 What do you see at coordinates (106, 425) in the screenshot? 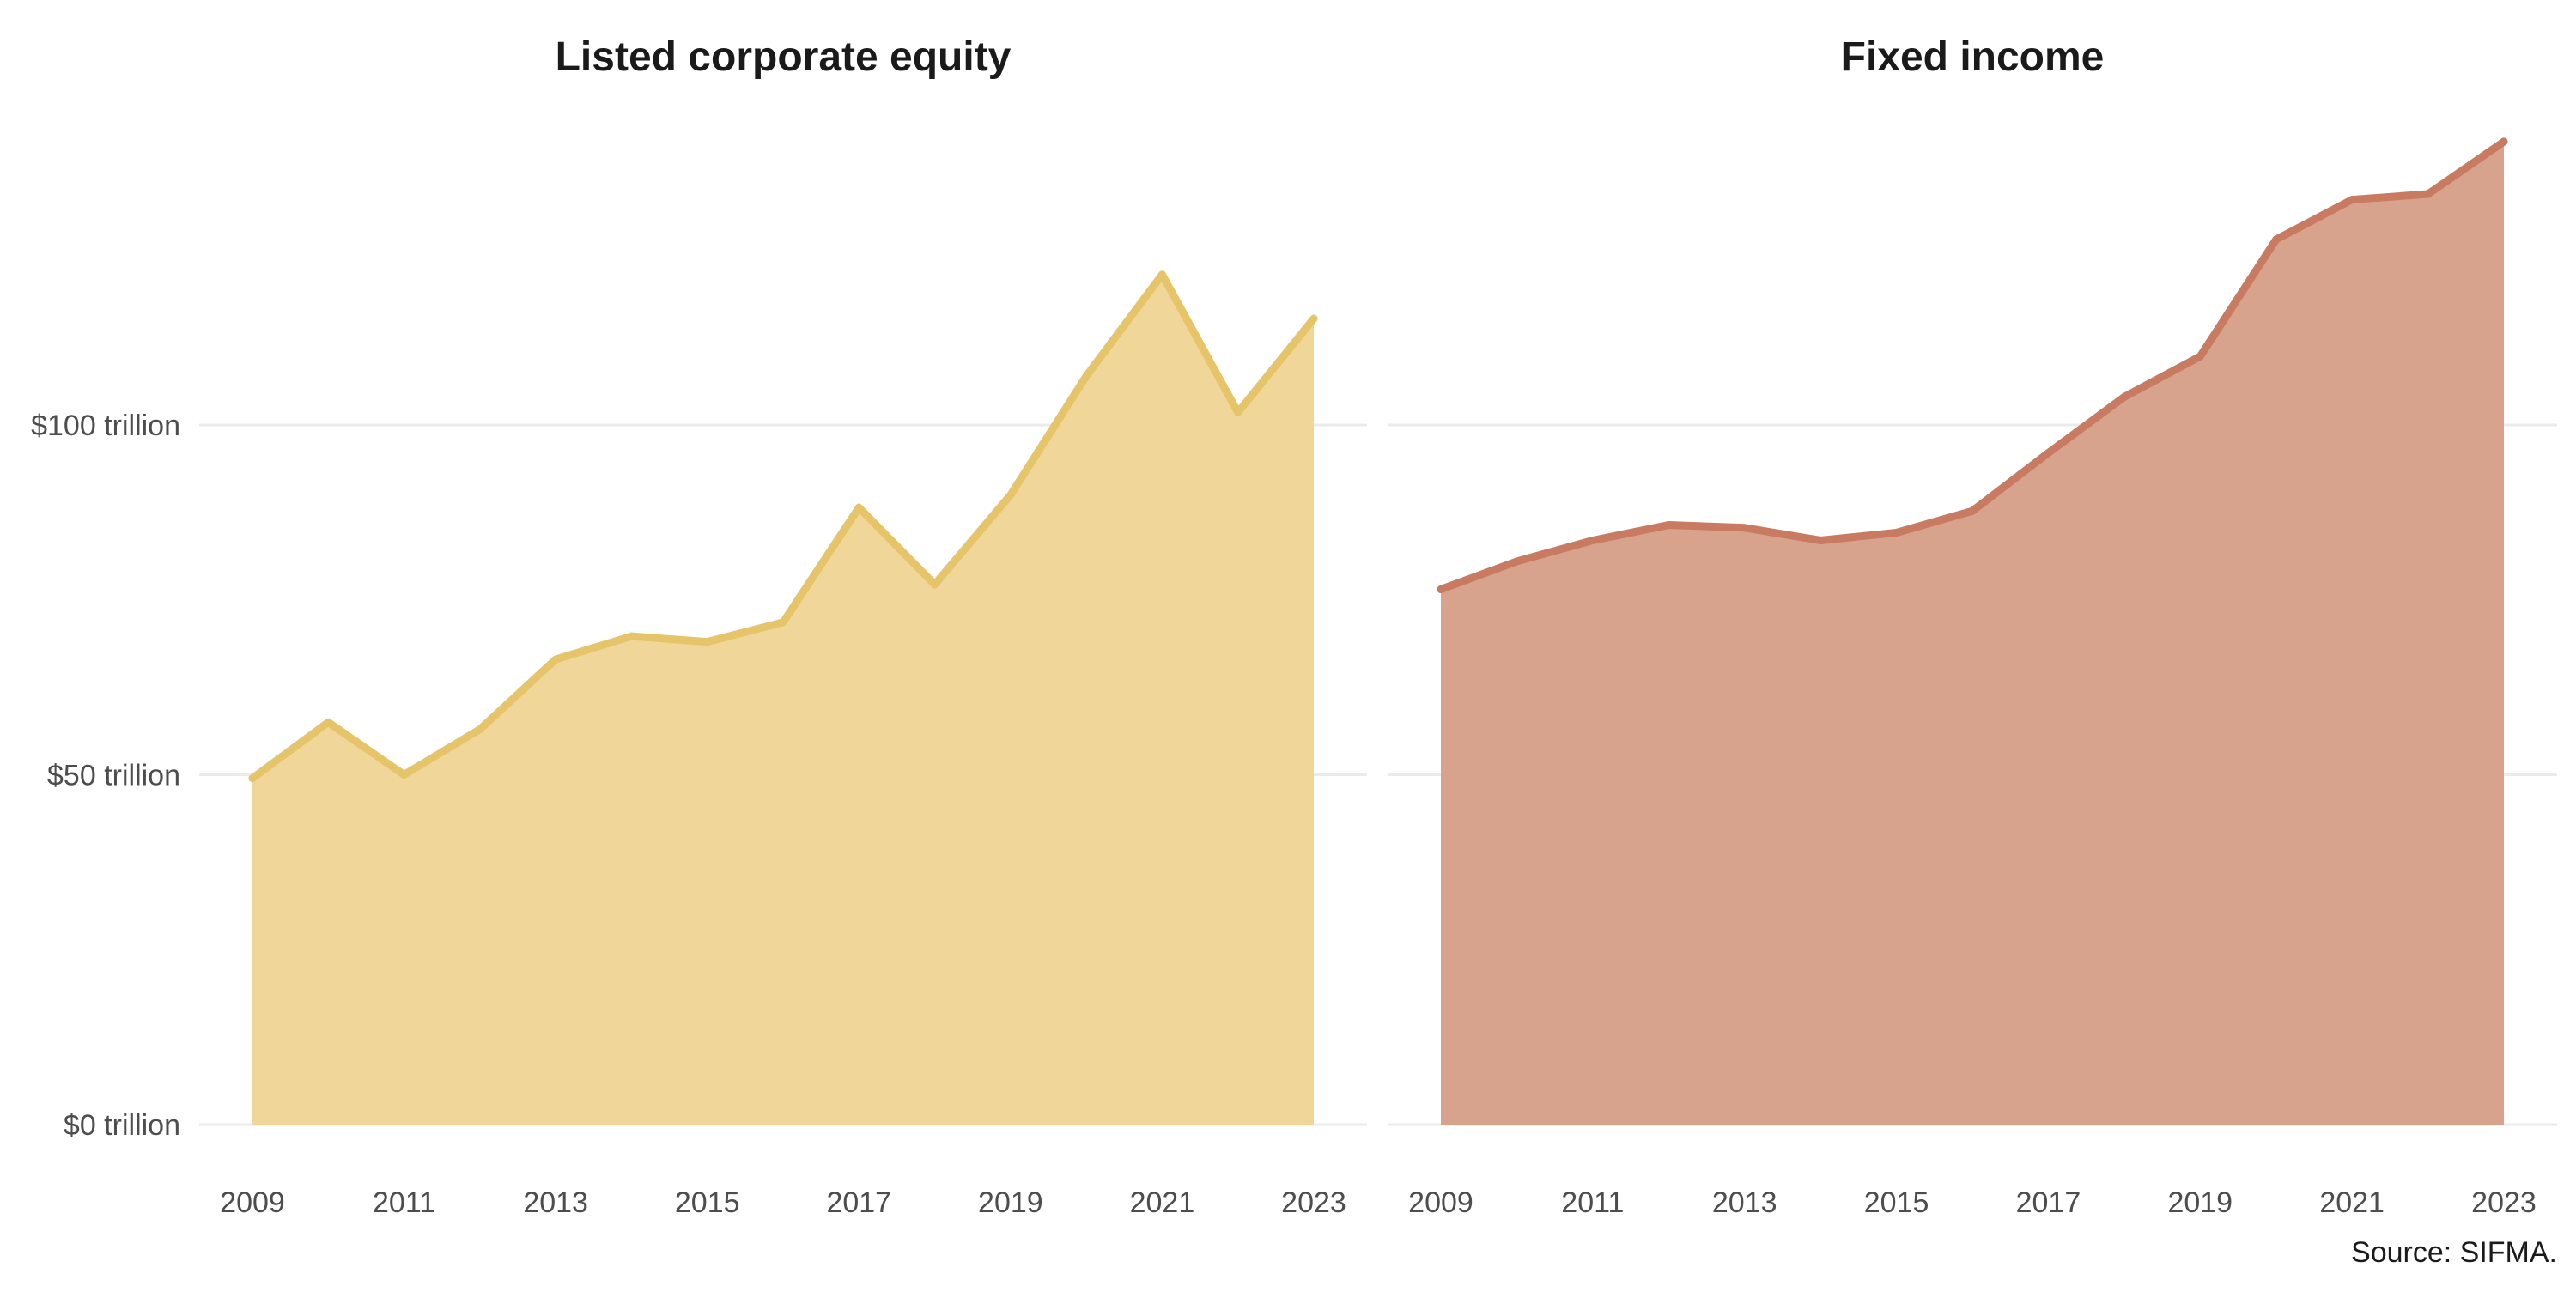
I see `y-tick-label: $100 trillion` at bounding box center [106, 425].